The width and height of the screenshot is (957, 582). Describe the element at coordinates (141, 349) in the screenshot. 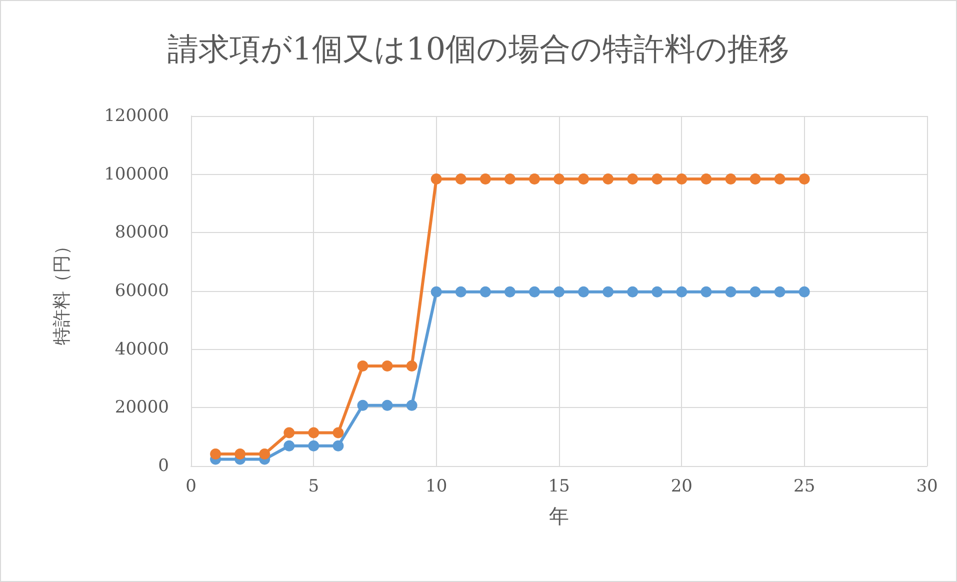

I see `y-tick-label: 40000` at that location.